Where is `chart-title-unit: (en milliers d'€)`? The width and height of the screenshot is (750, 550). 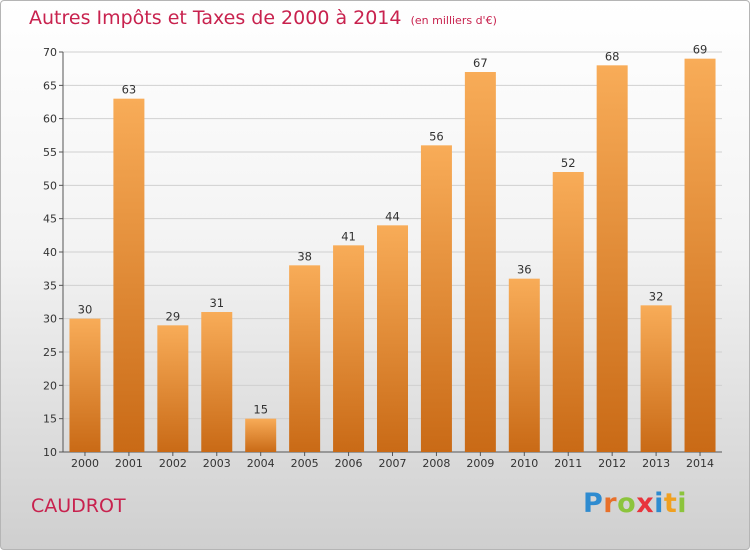 chart-title-unit: (en milliers d'€) is located at coordinates (453, 20).